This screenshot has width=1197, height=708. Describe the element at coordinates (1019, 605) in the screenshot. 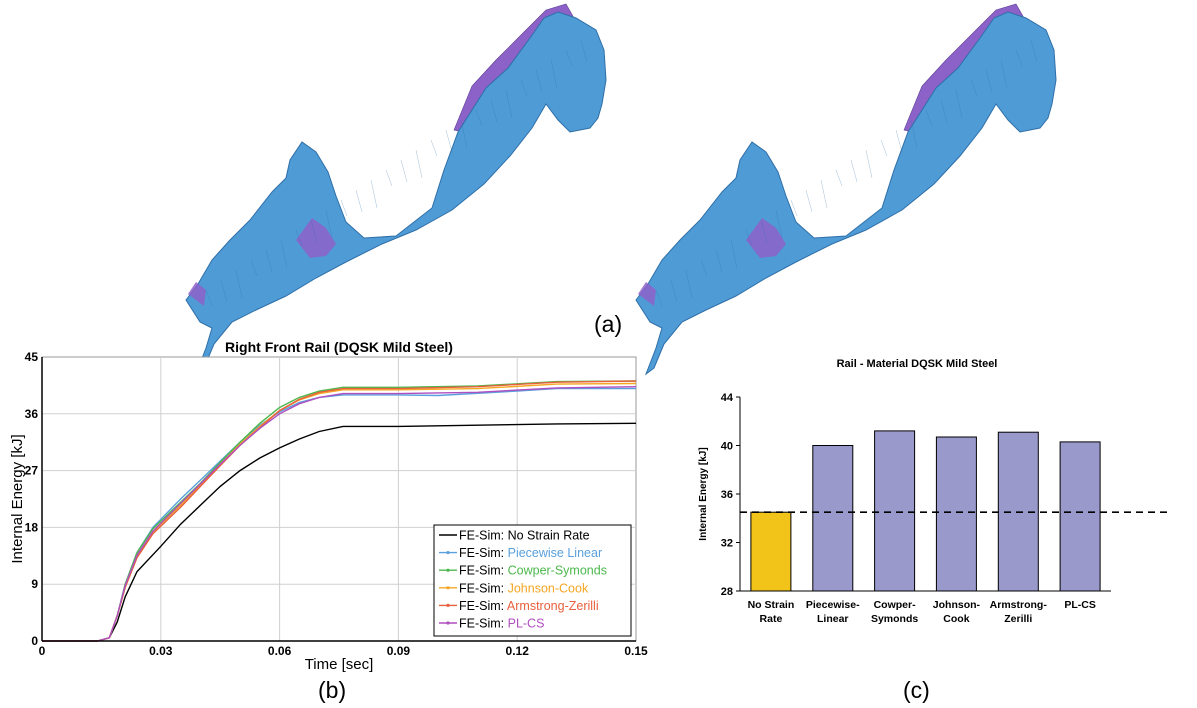

I see `category-label: Armstrong-` at that location.